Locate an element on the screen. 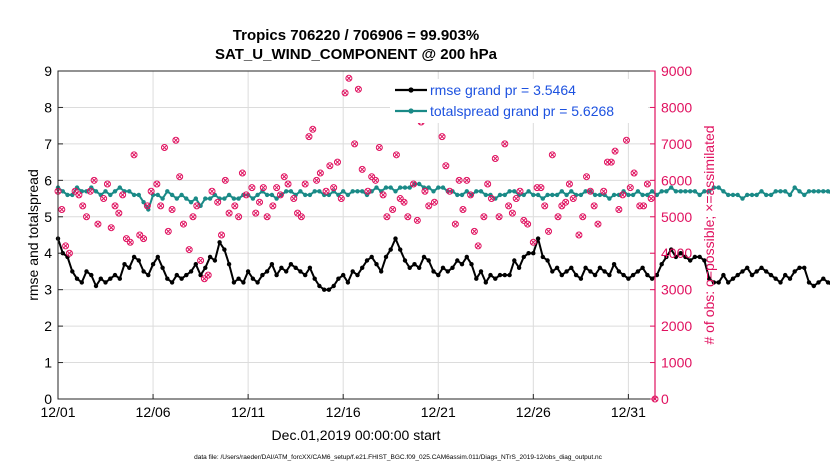 The width and height of the screenshot is (830, 470). left-axis-ticks: 0 1 2 3 4 5 6 7 8 9 is located at coordinates (53, 235).